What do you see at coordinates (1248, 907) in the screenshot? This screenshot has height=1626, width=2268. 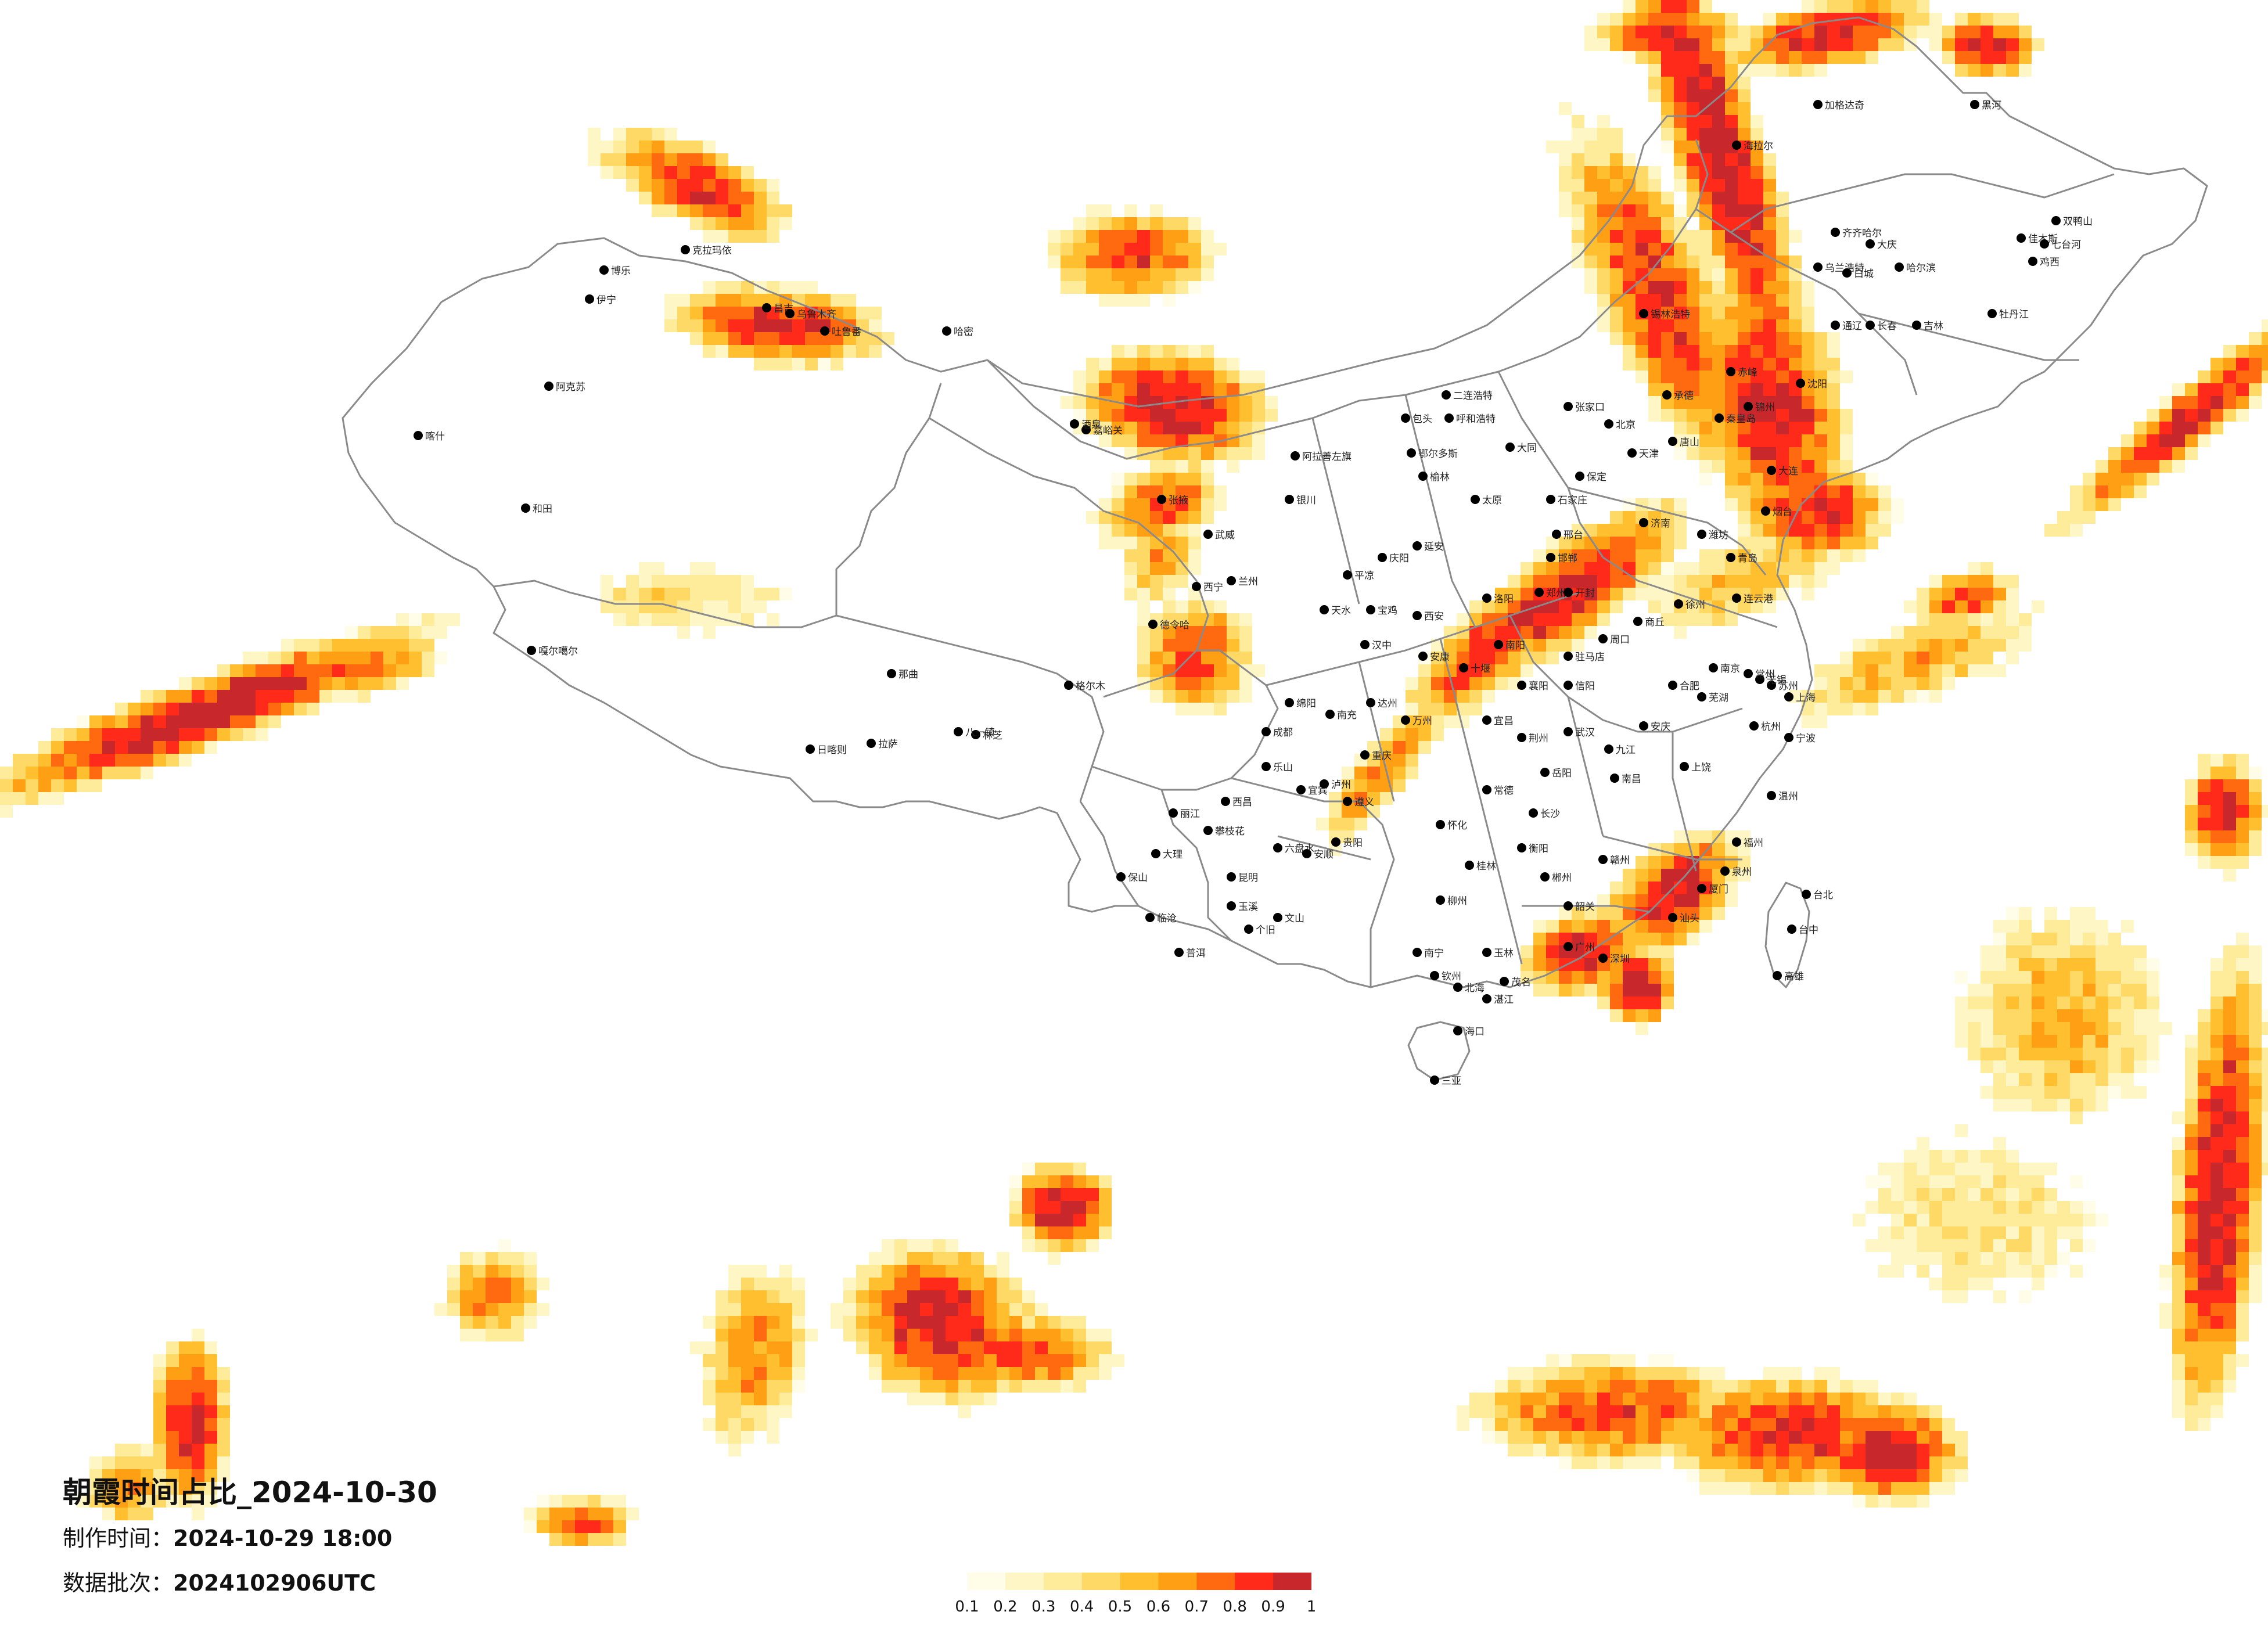 I see `city-label: 玉溪` at bounding box center [1248, 907].